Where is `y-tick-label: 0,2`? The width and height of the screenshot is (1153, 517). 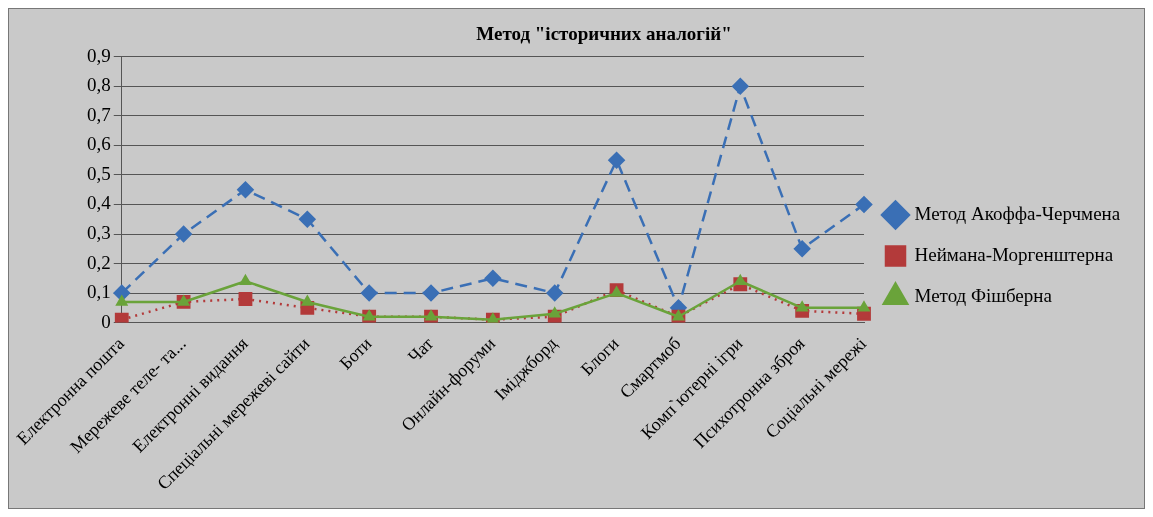
y-tick-label: 0,2 is located at coordinates (99, 262).